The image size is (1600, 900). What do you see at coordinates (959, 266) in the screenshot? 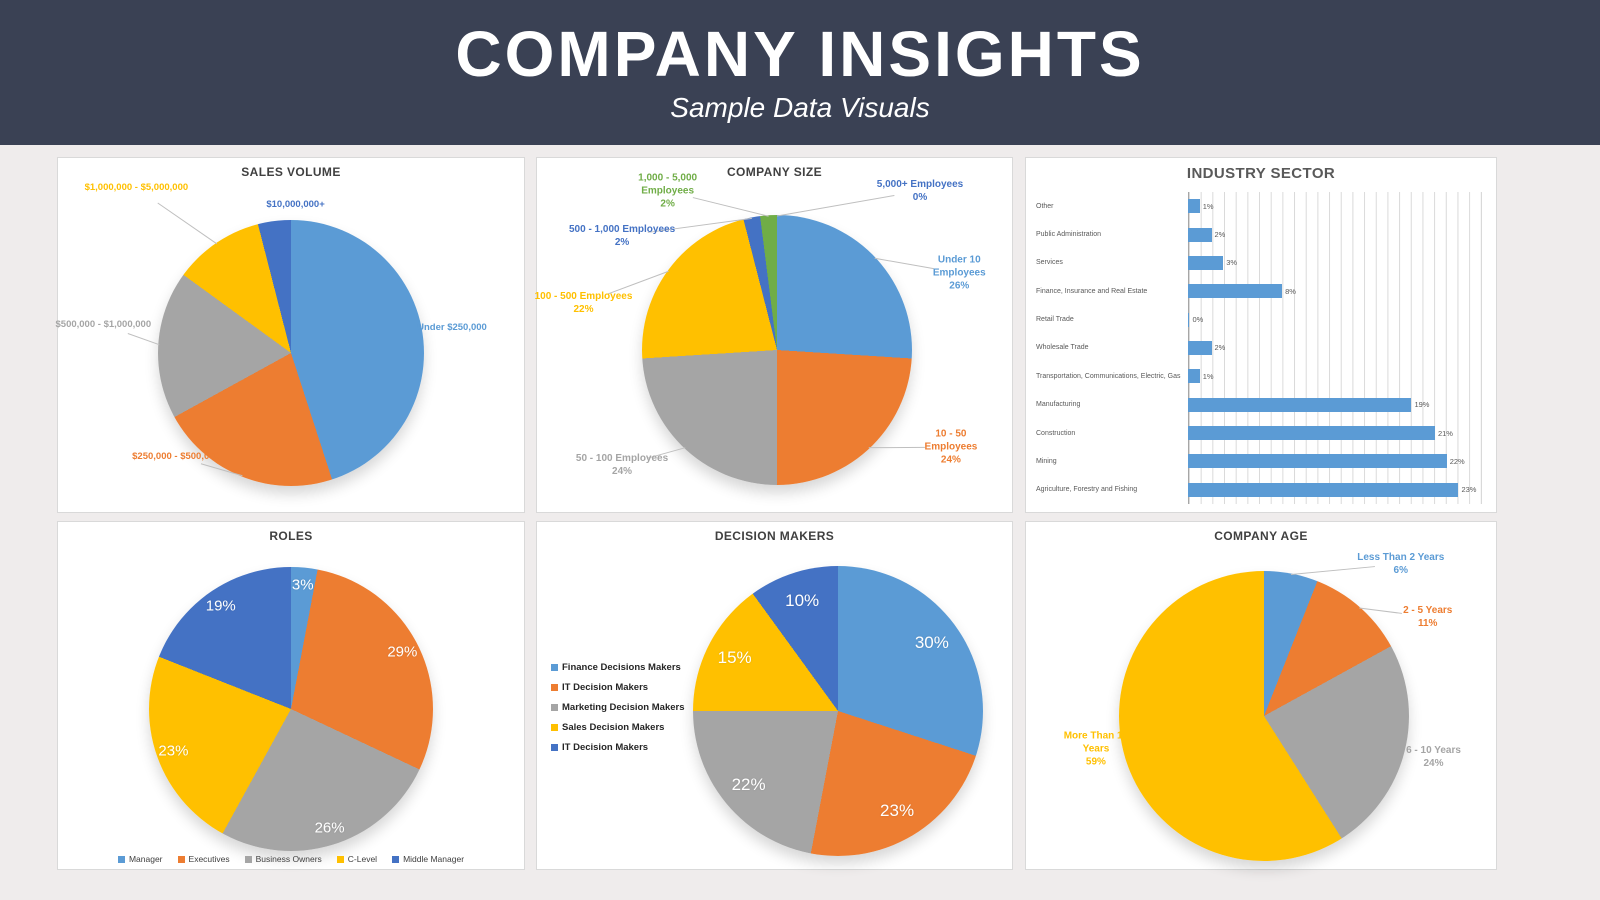
I see `pie-label-text: Under 10 Employees` at bounding box center [959, 266].